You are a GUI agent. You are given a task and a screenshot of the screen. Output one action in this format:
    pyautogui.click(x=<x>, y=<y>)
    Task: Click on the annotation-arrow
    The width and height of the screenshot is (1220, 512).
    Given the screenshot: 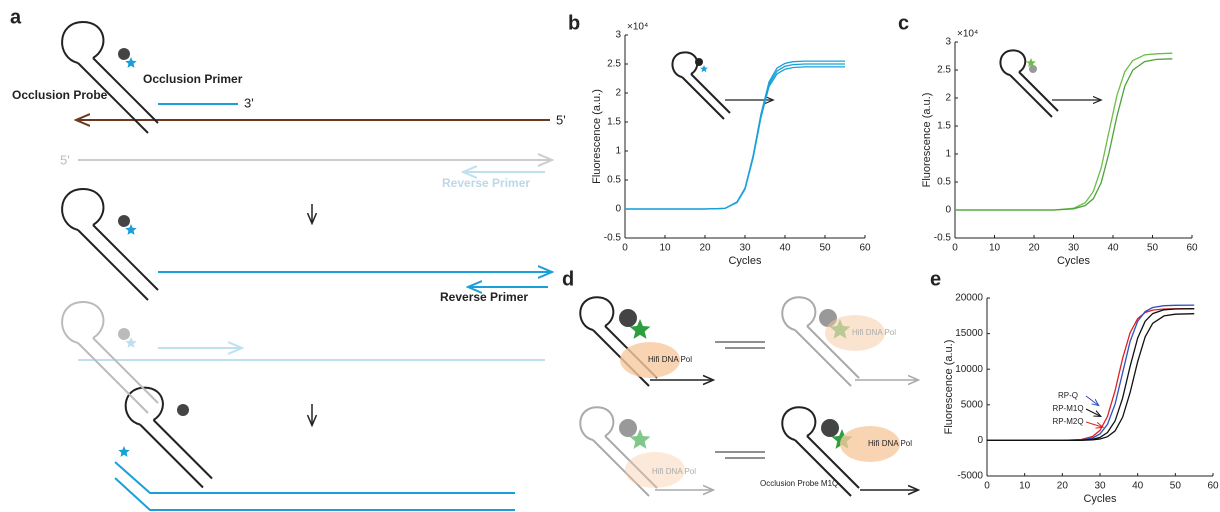 What is the action you would take?
    pyautogui.click(x=1092, y=412)
    